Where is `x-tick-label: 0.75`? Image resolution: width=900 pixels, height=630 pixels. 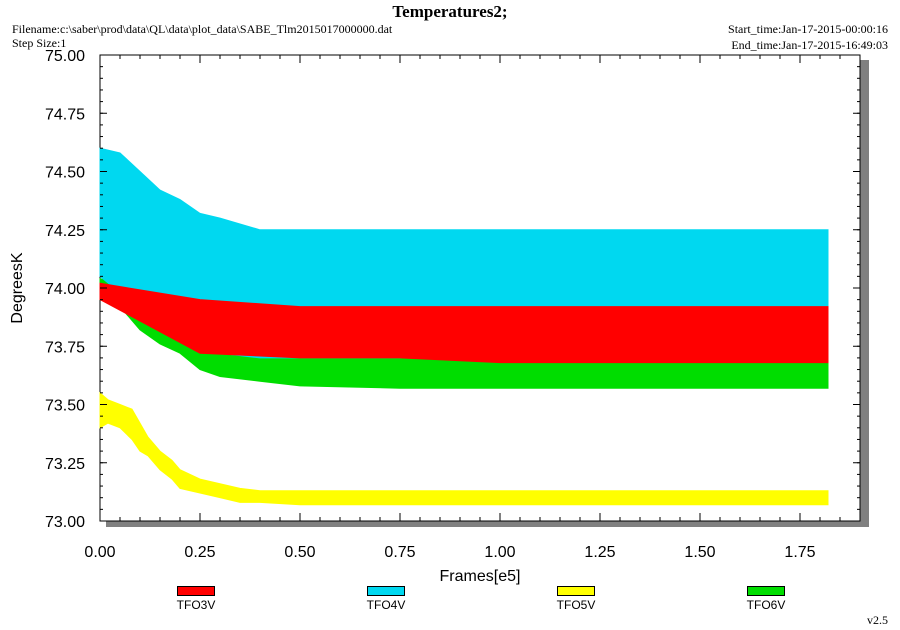
x-tick-label: 0.75 is located at coordinates (399, 552).